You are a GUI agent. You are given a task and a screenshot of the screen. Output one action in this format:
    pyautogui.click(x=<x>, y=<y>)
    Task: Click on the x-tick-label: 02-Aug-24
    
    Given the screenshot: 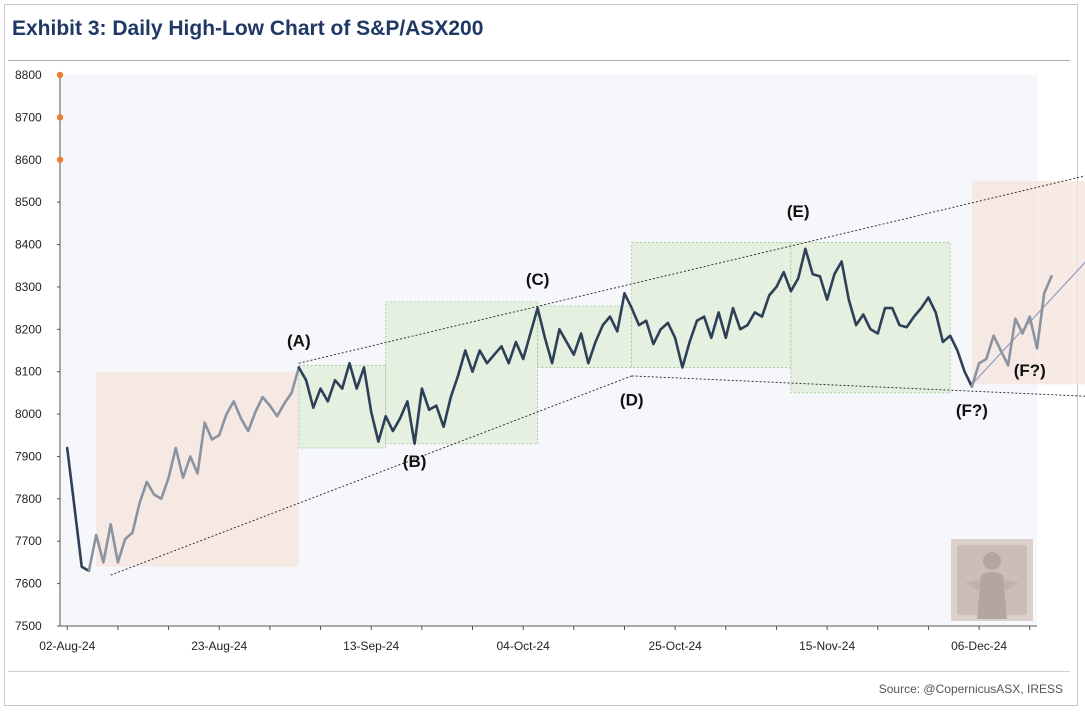 What is the action you would take?
    pyautogui.click(x=67, y=646)
    